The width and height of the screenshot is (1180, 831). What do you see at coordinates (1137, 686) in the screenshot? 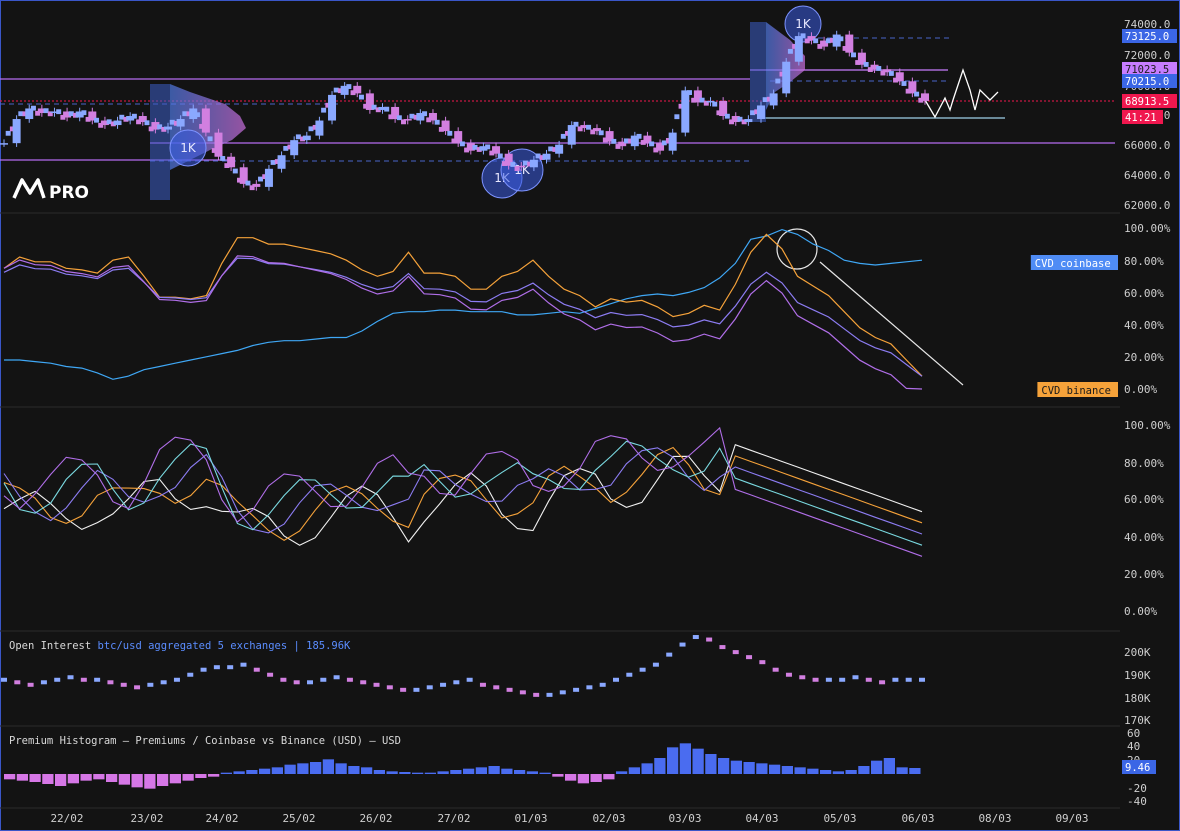
I see `open-interest-axis: 200K 190K 180K 170K` at bounding box center [1137, 686].